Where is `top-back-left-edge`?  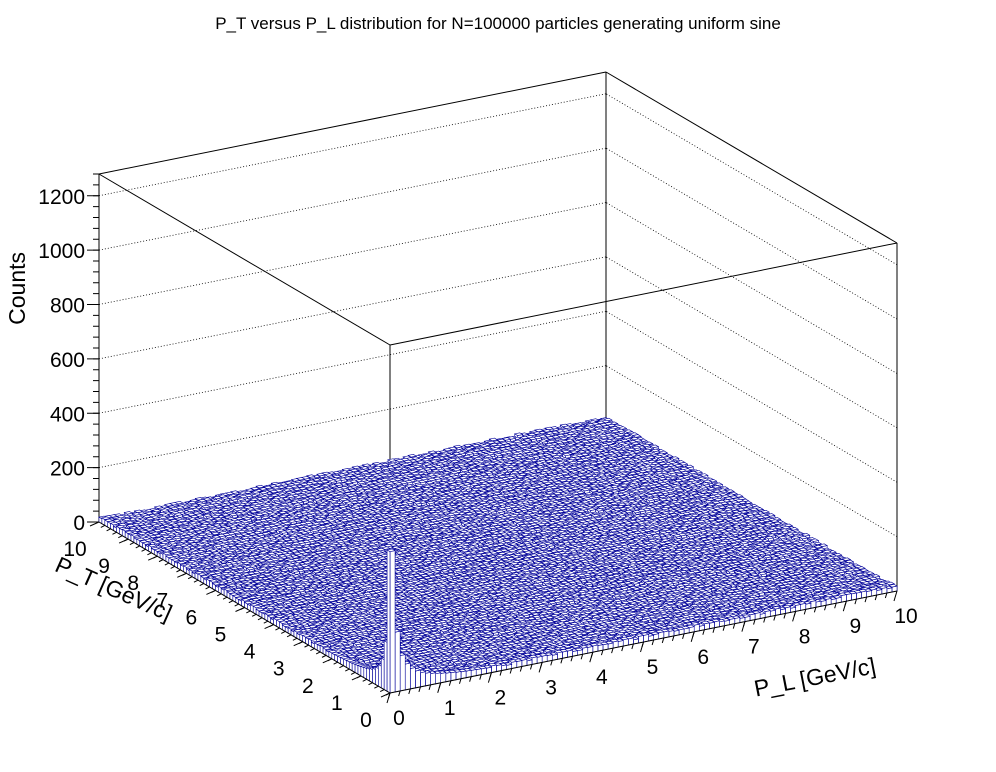
top-back-left-edge is located at coordinates (352, 123).